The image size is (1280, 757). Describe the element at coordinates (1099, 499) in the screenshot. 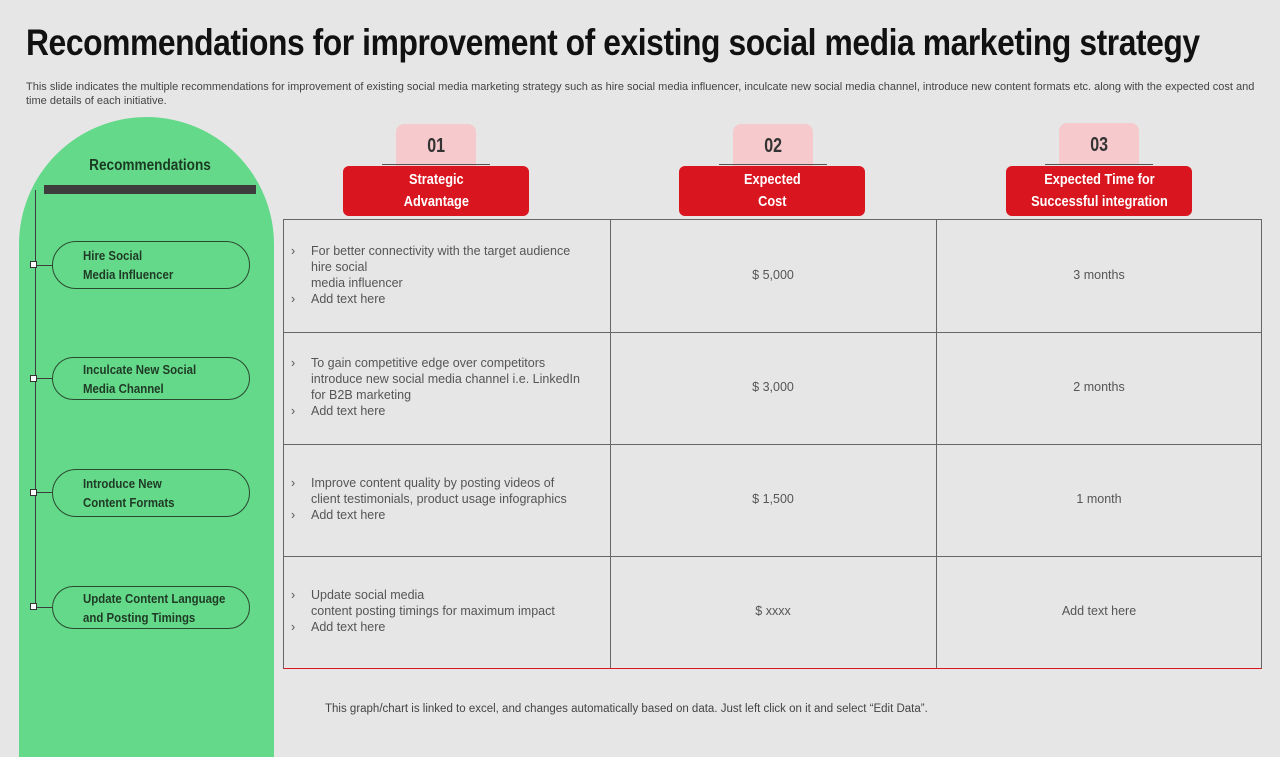

I see `expected-time-cell: 1 month` at that location.